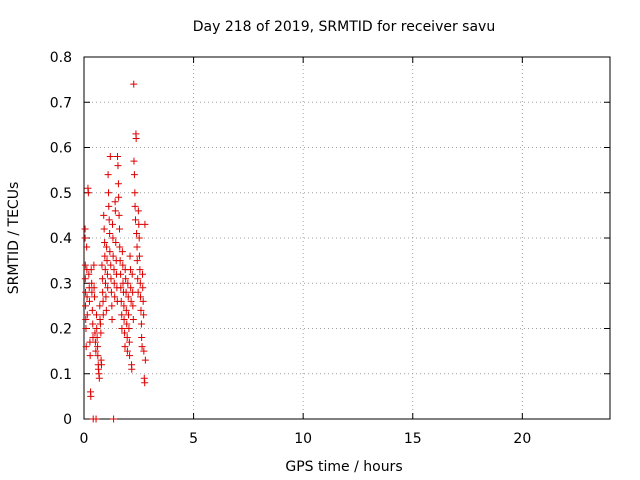 Image resolution: width=640 pixels, height=480 pixels. What do you see at coordinates (343, 467) in the screenshot?
I see `x-axis-label: GPS time / hours` at bounding box center [343, 467].